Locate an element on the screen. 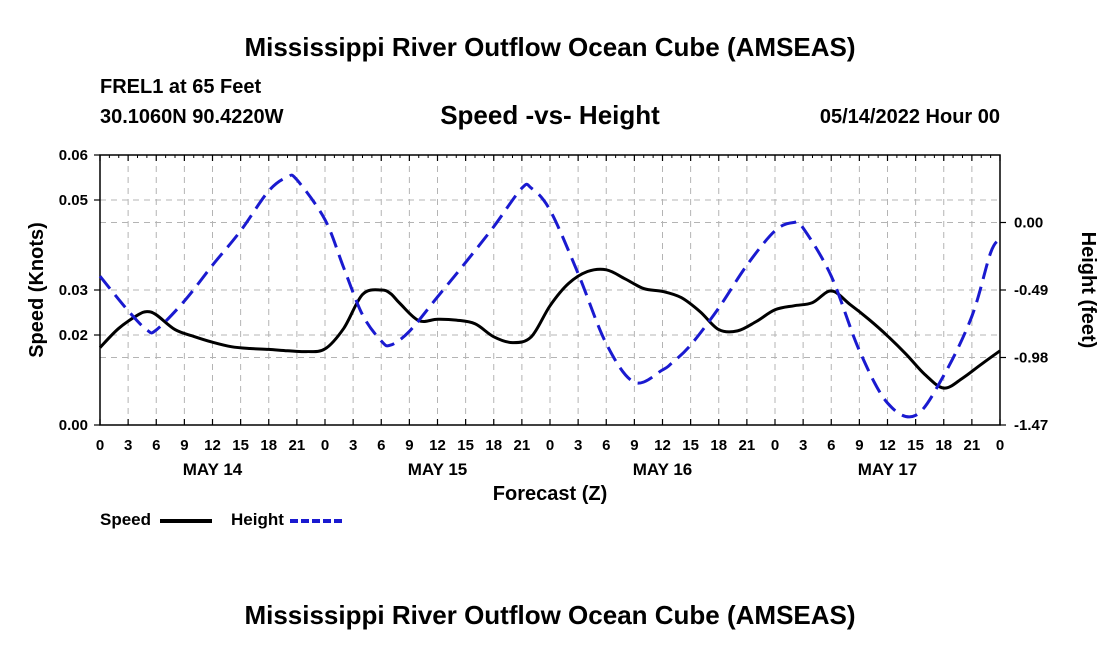  x-axis-label: Forecast (Z) is located at coordinates (550, 494).